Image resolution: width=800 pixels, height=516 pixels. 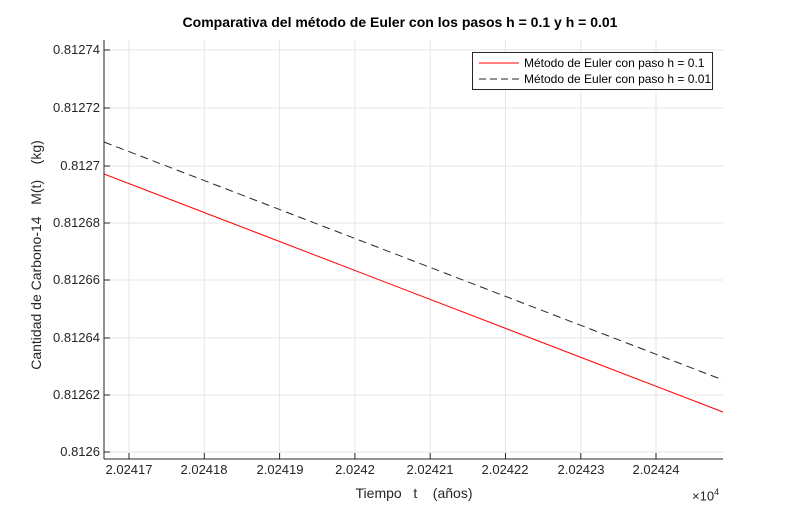 What do you see at coordinates (76, 222) in the screenshot?
I see `y-tick-label: 0.81268` at bounding box center [76, 222].